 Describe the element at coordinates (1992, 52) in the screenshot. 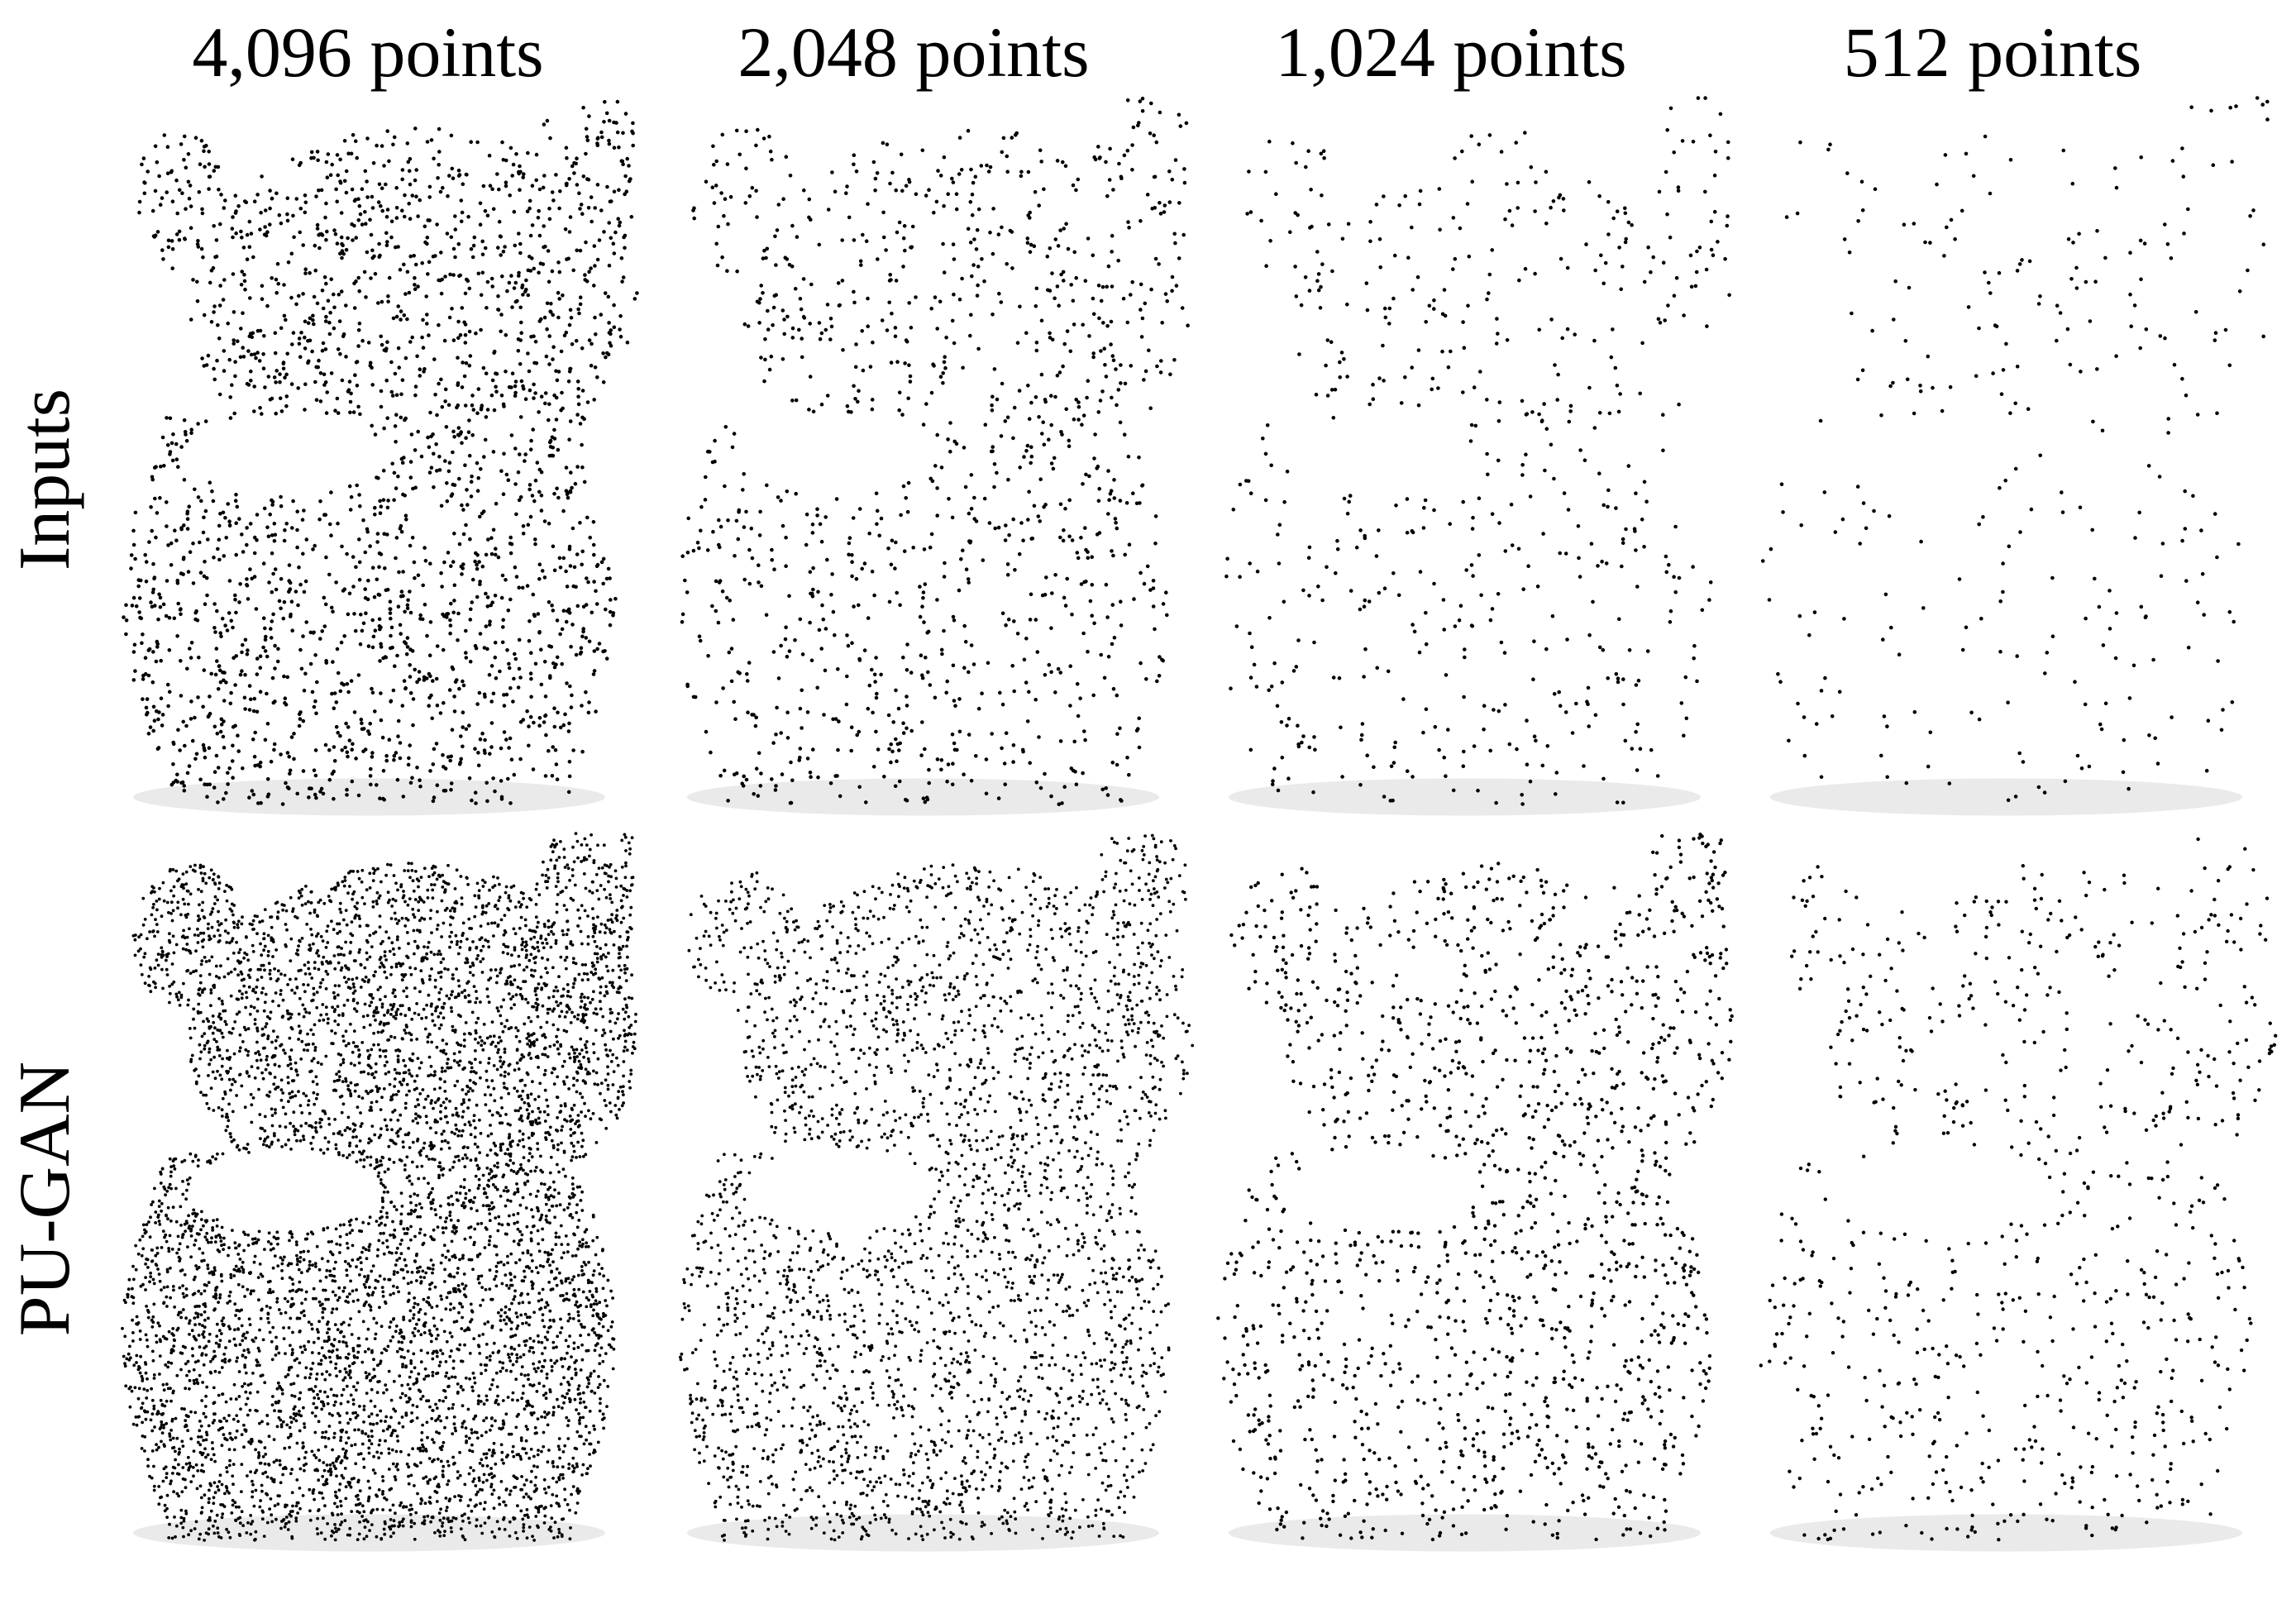

I see `column-header-512: 512 points` at that location.